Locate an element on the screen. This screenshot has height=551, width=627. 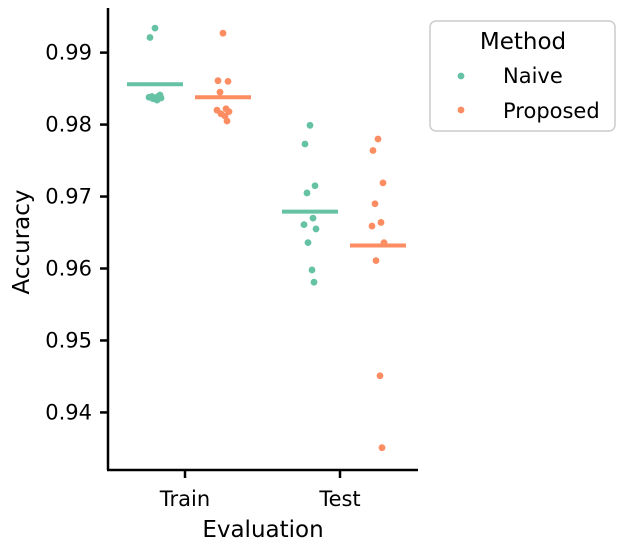
y-tick-label: 0.99 is located at coordinates (68, 53).